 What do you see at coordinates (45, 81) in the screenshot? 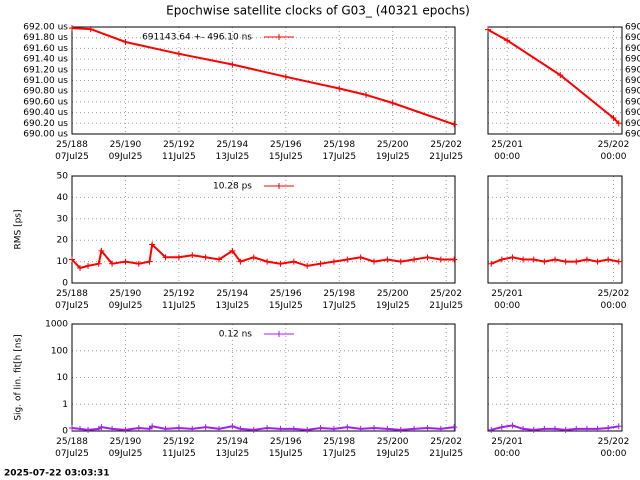
I see `y-tick-label: 691.00 us` at bounding box center [45, 81].